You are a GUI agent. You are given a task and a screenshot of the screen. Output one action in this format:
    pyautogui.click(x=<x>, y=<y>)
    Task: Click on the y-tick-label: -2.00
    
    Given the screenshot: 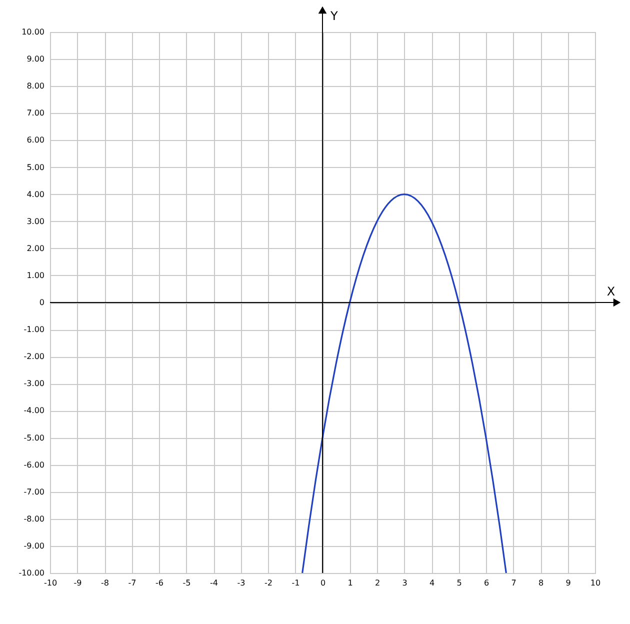 What is the action you would take?
    pyautogui.click(x=34, y=357)
    